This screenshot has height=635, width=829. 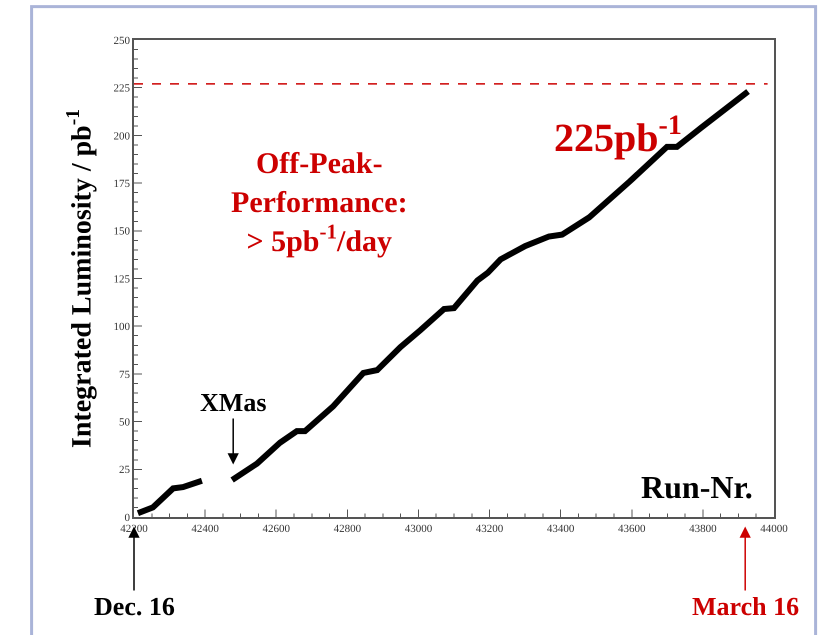 I want to click on y-tick-label: 75, so click(x=125, y=374).